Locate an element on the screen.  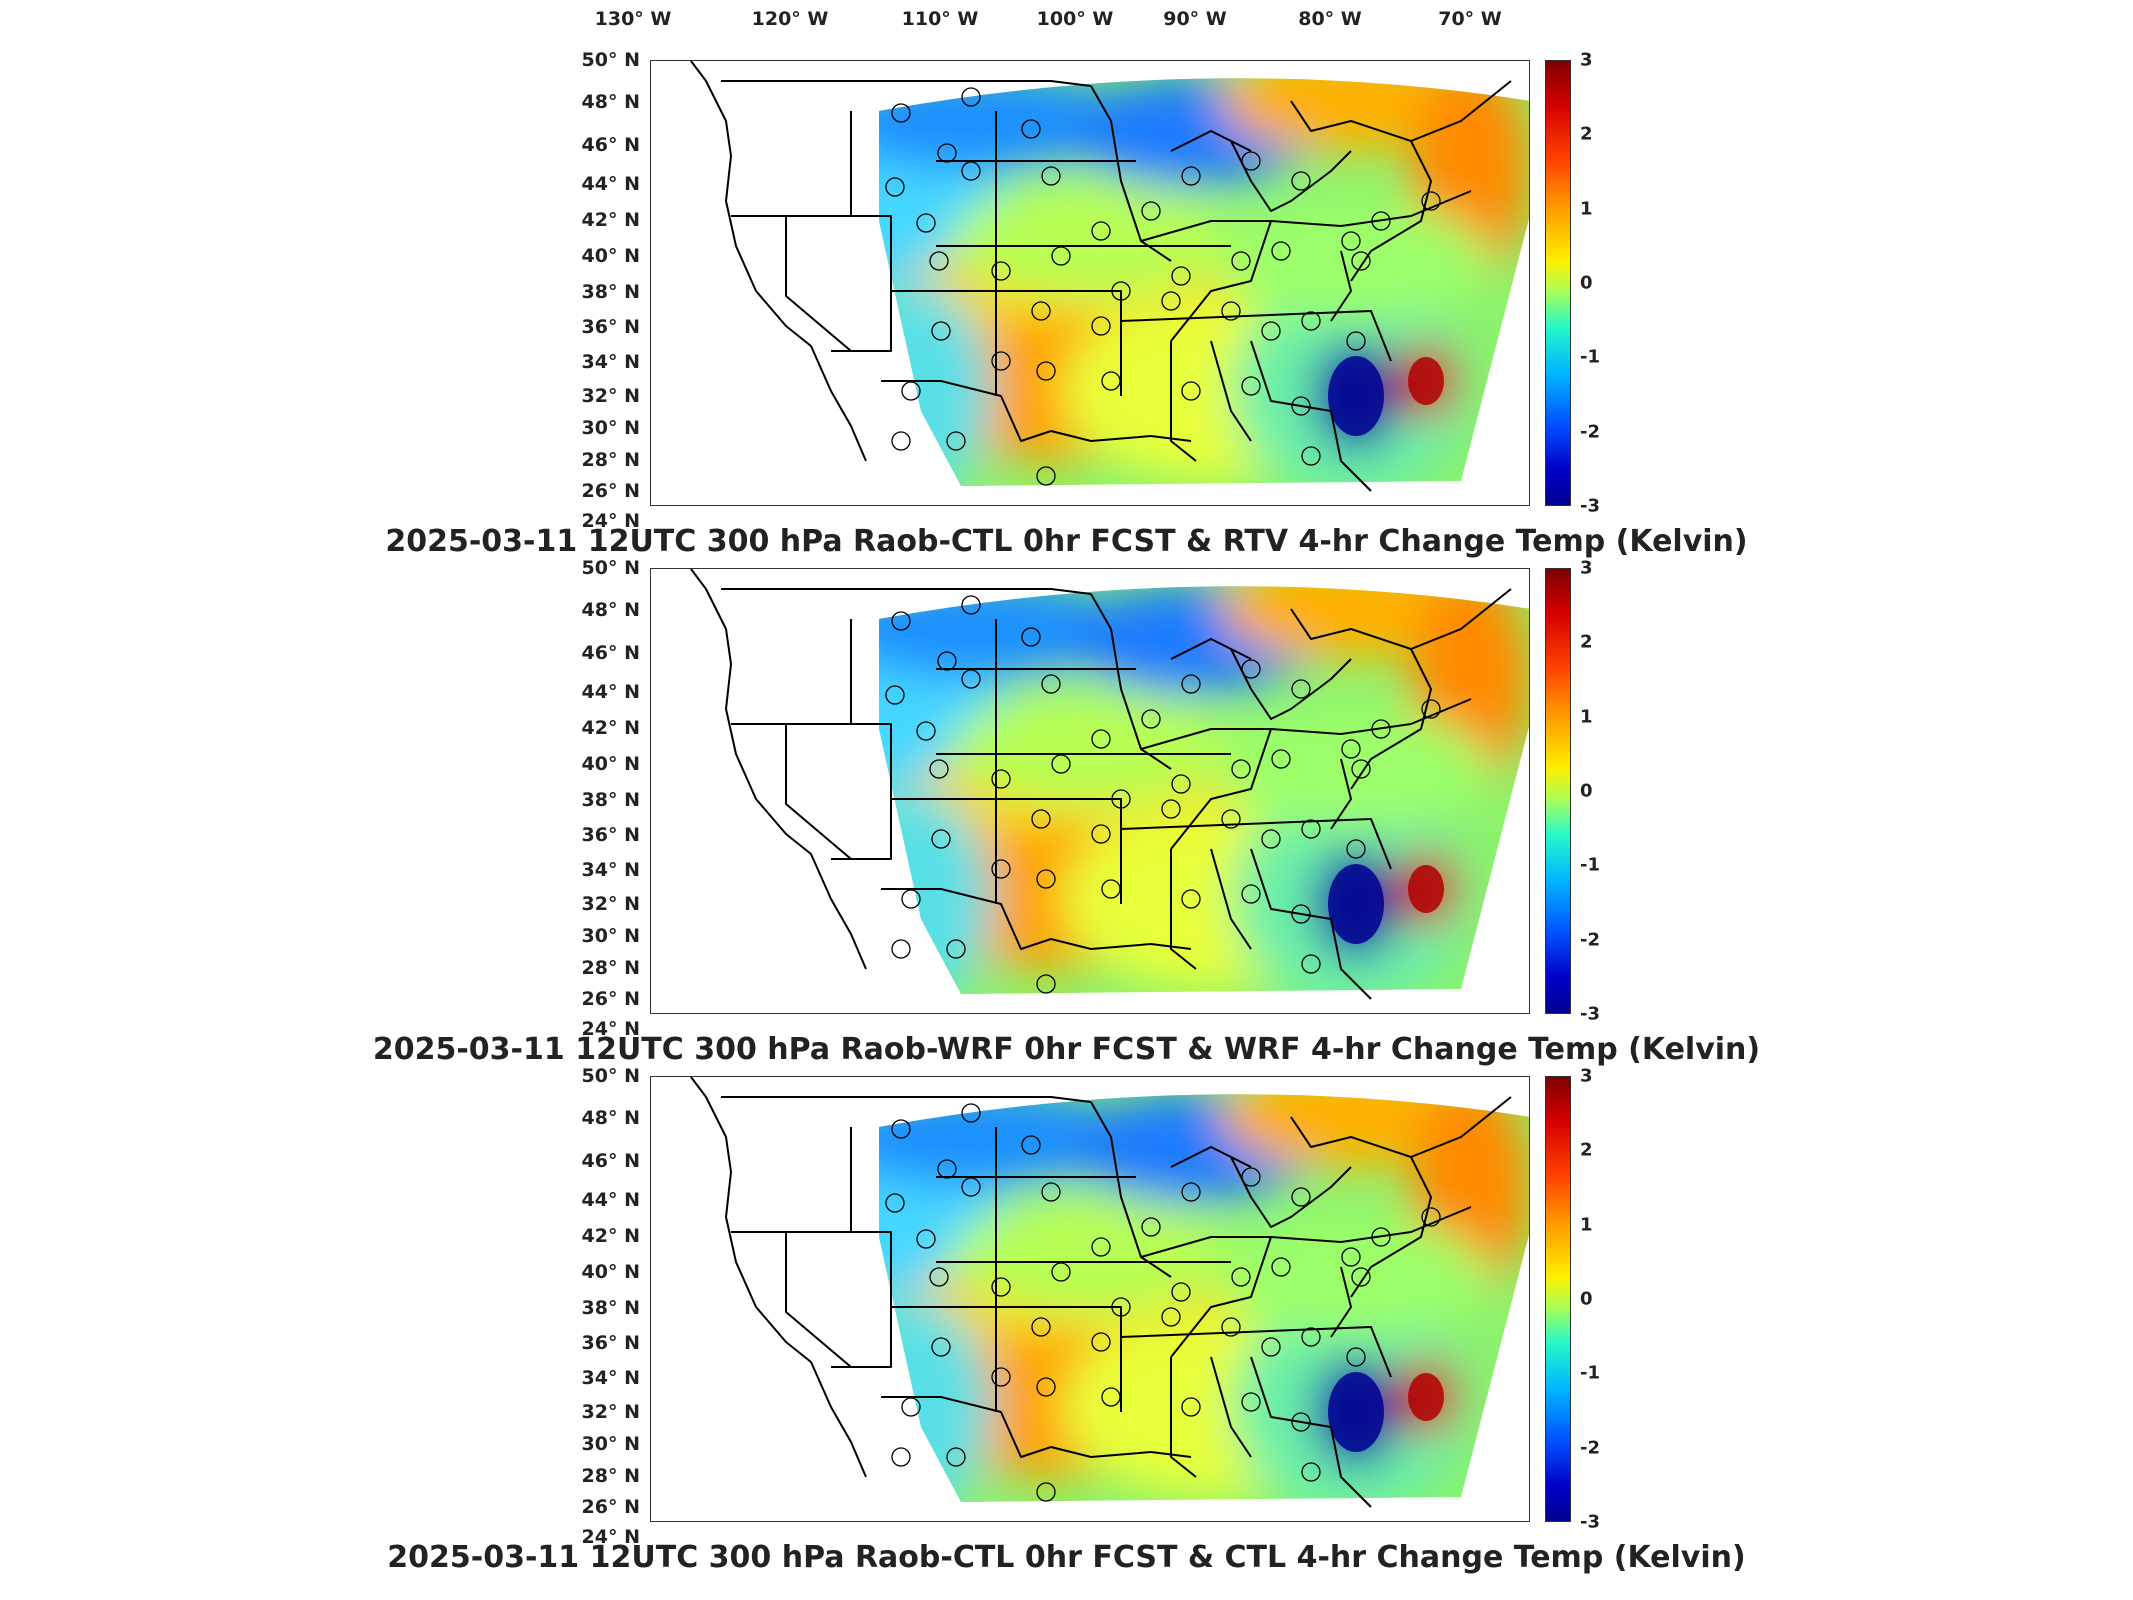
longitude-axis-labels: 130° W 120° W 110° W 100° W 90° W 80° W 70° W is located at coordinates (1066, 20).